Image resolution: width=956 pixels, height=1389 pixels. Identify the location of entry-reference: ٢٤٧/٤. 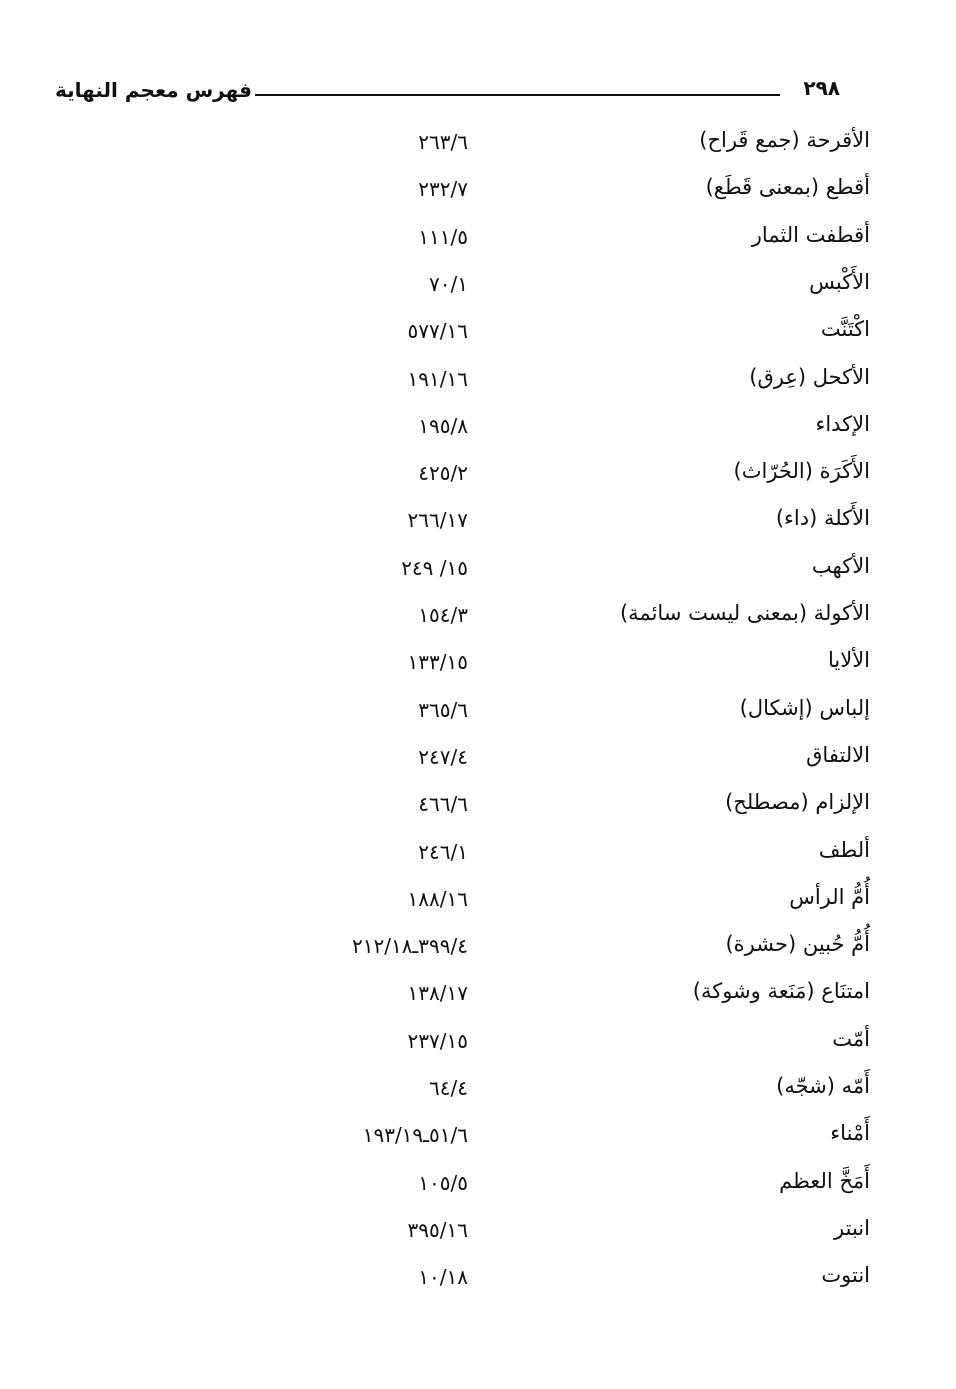
(443, 756).